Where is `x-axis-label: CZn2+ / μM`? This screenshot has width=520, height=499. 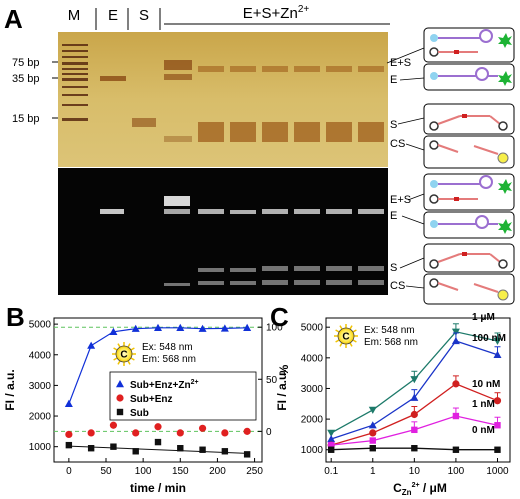 x-axis-label: CZn2+ / μM is located at coordinates (420, 489).